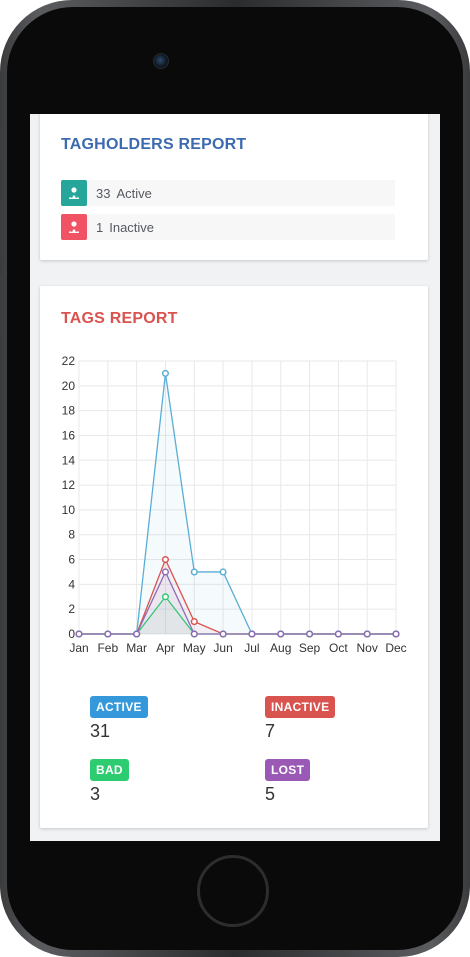 The image size is (470, 957). I want to click on series-area-bad, so click(237, 615).